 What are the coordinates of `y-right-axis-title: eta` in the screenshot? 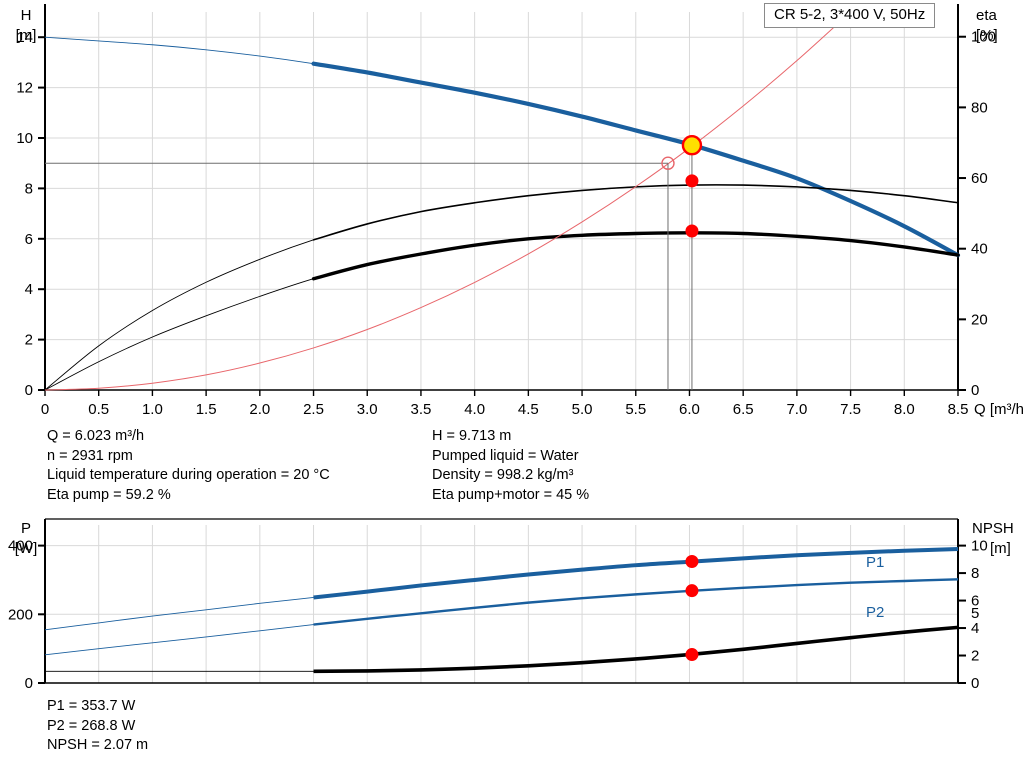 It's located at (987, 15).